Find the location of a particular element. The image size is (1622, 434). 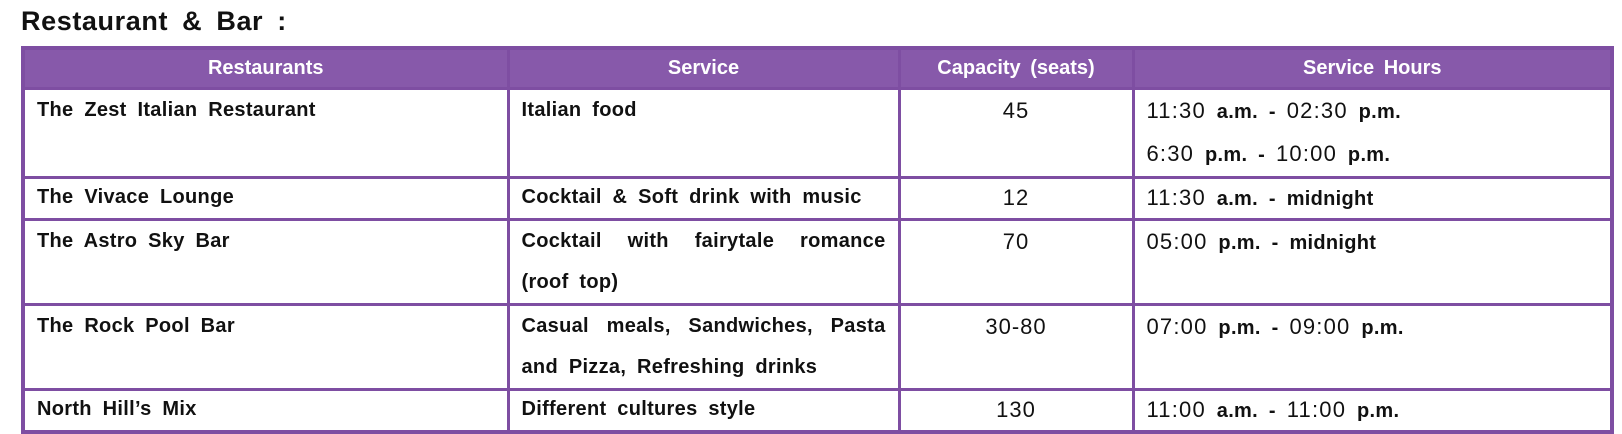

service-hours-cell: 05:00 p.m. - midnight is located at coordinates (1372, 262).